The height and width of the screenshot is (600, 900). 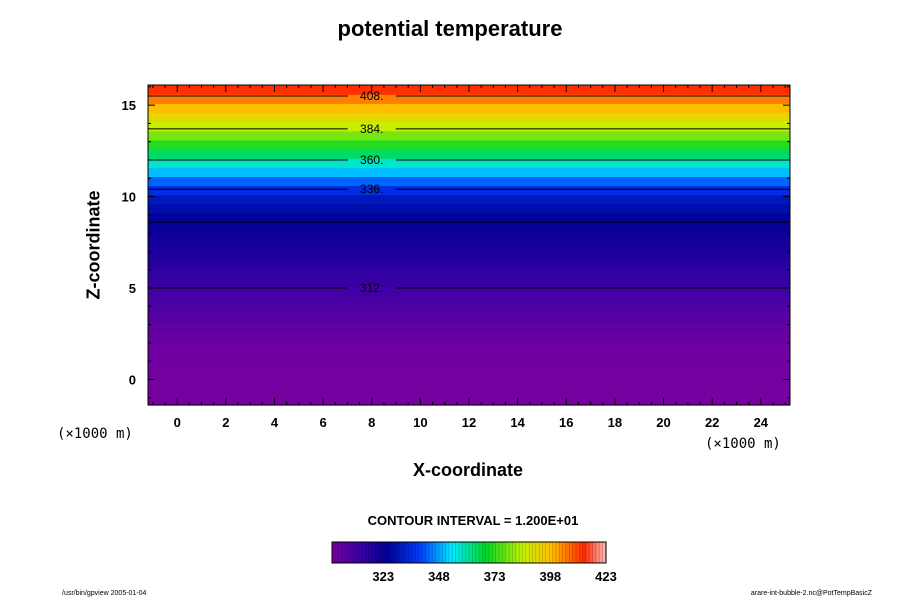 What do you see at coordinates (371, 288) in the screenshot?
I see `contour-label: 312.` at bounding box center [371, 288].